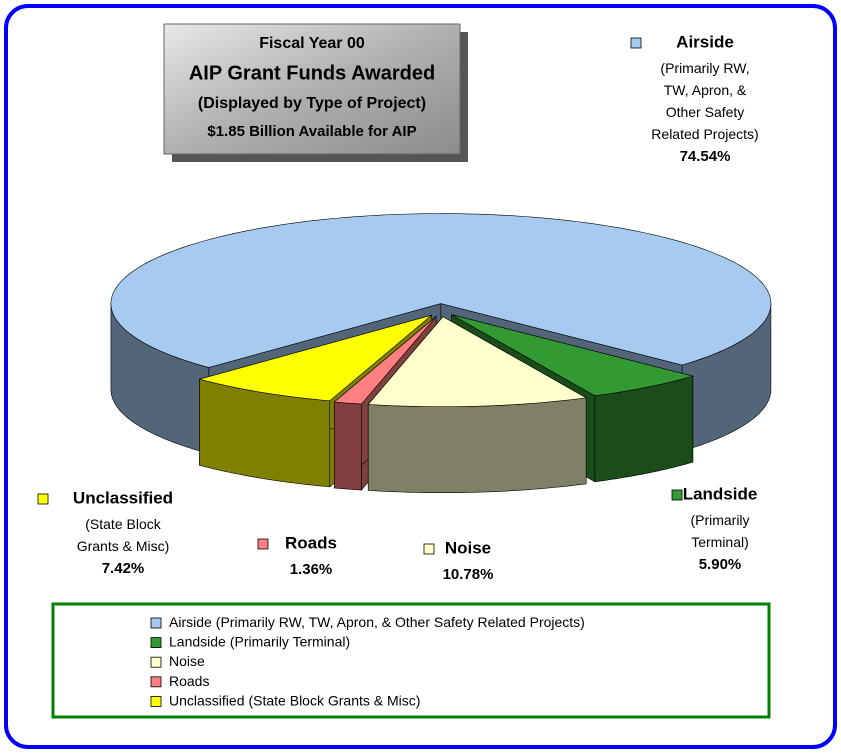  I want to click on slice-label-description: (State Block Grants & Misc), so click(123, 535).